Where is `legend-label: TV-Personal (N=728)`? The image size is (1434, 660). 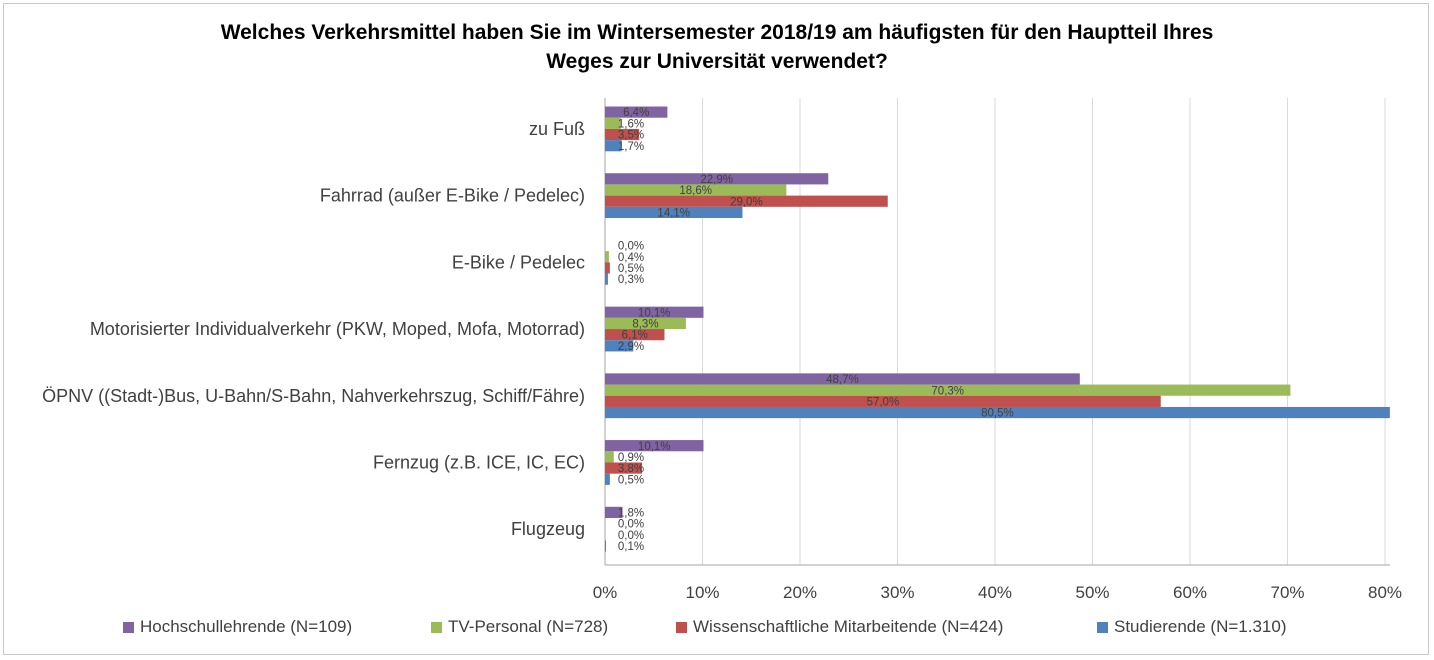
legend-label: TV-Personal (N=728) is located at coordinates (528, 626).